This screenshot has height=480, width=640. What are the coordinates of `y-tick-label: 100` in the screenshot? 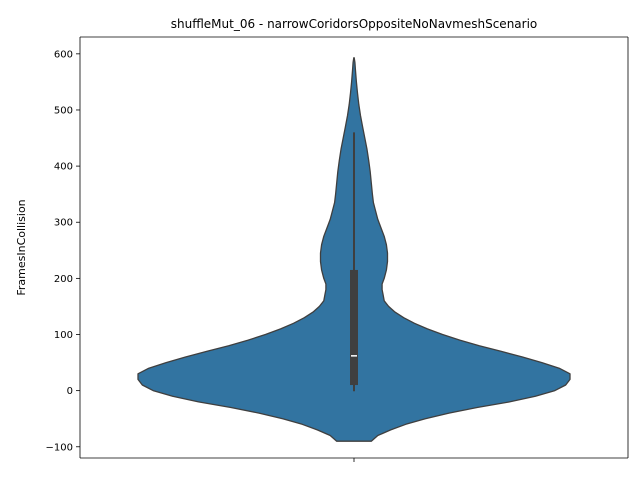 It's located at (63, 335).